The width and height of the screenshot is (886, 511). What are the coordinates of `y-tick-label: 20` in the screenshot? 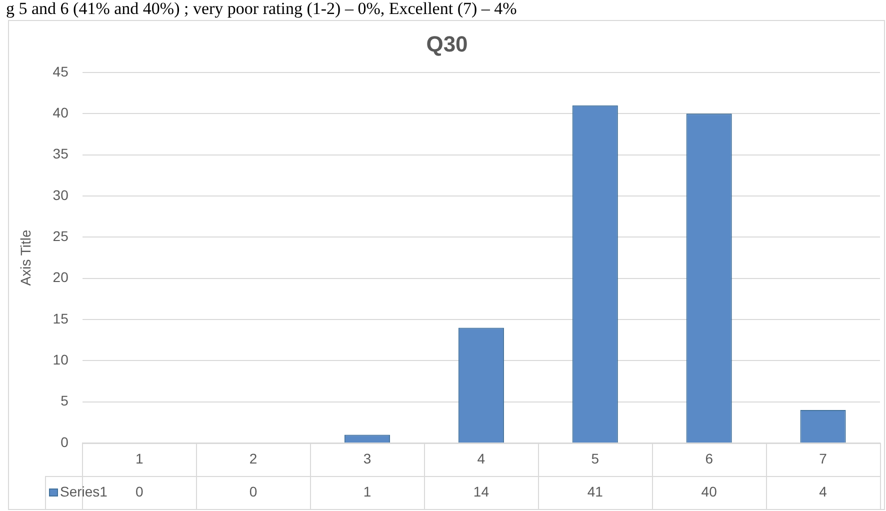 It's located at (60, 277).